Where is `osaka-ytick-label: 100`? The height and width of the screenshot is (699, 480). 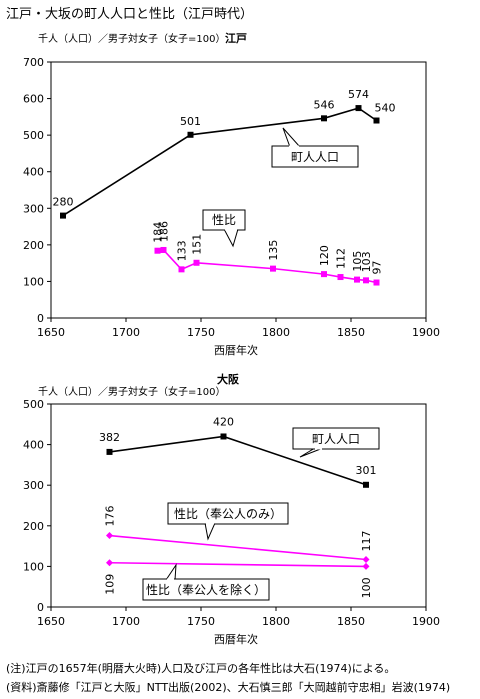
osaka-ytick-label: 100 is located at coordinates (33, 566).